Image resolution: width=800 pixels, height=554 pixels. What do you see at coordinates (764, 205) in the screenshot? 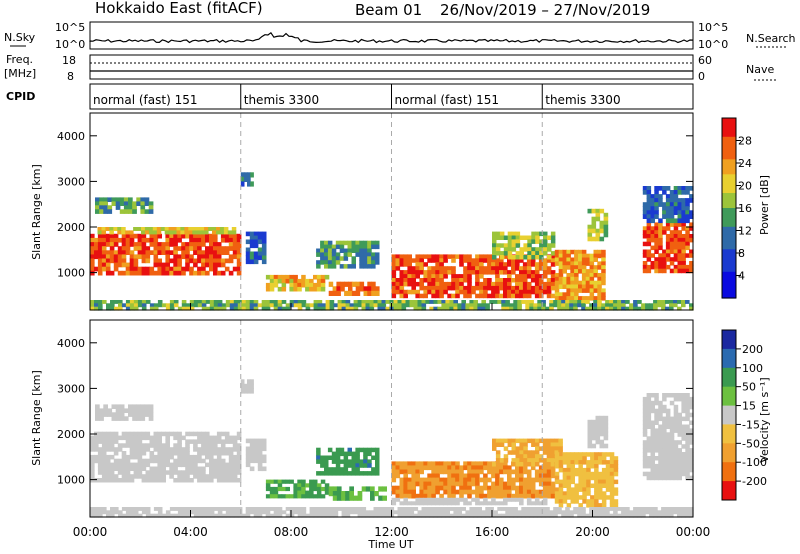
I see `power-colorbar-label: Power [dB]` at bounding box center [764, 205].